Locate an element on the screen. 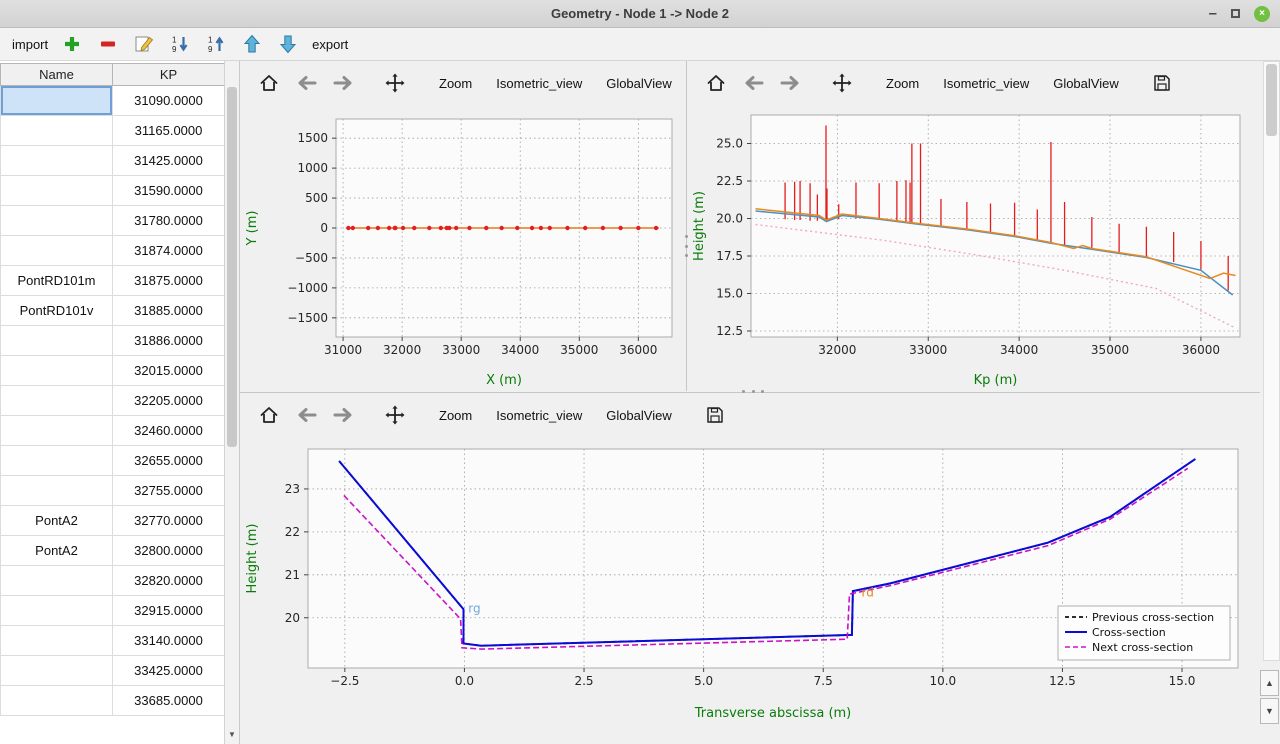 This screenshot has width=1280, height=744. table-row: 32015.0000 is located at coordinates (112, 370).